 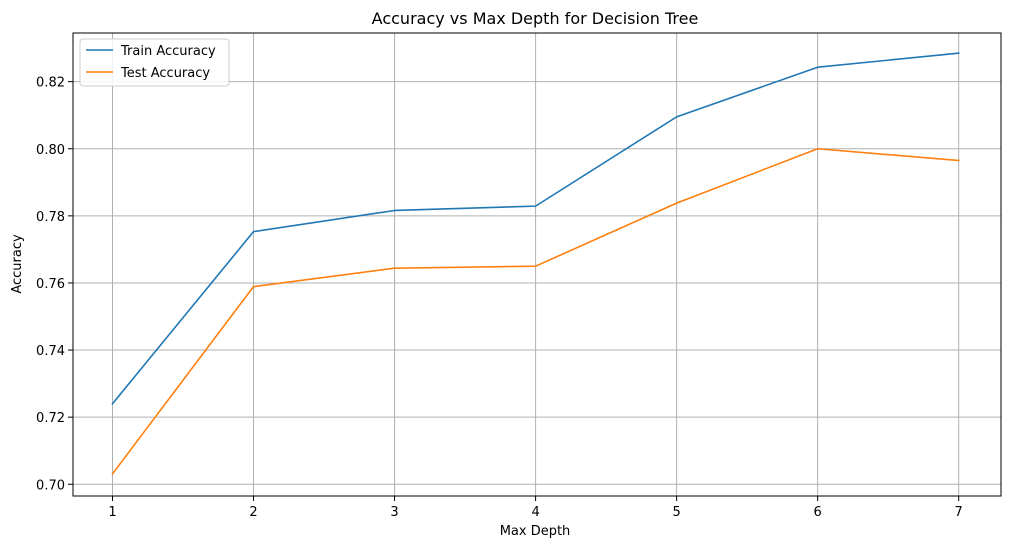 I want to click on x-tick-label: 3, so click(x=394, y=512).